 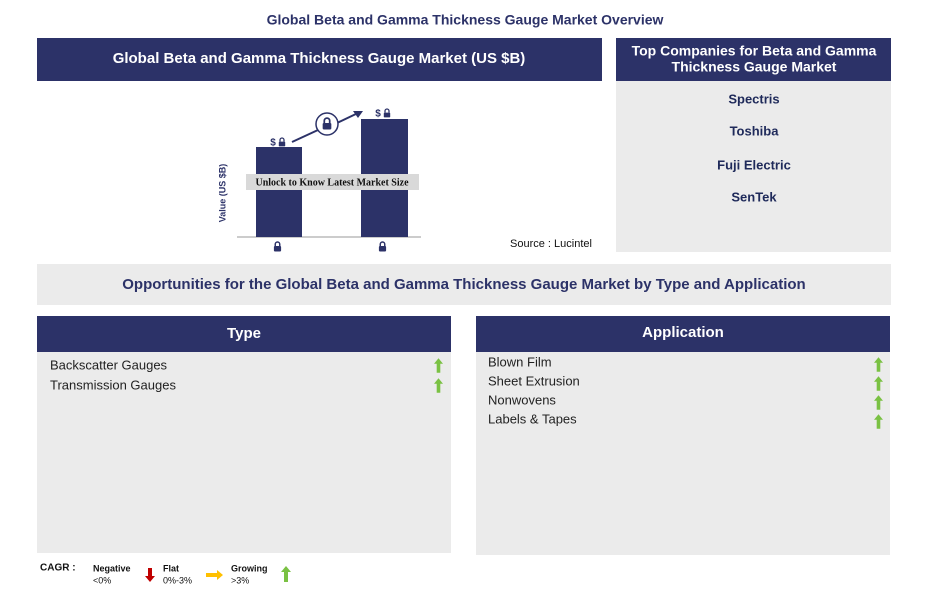 What do you see at coordinates (112, 568) in the screenshot?
I see `legend-name: Negative` at bounding box center [112, 568].